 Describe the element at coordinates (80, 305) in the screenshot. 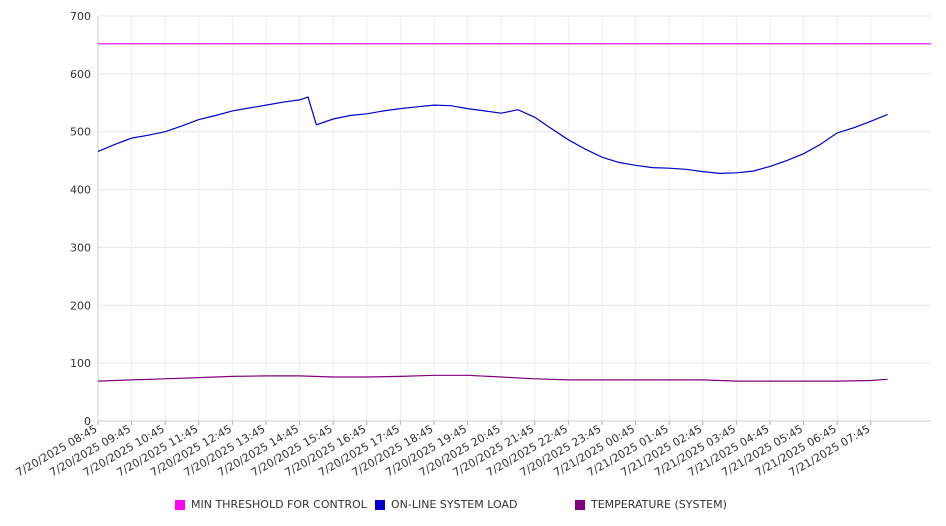

I see `y-tick-label: 200` at that location.